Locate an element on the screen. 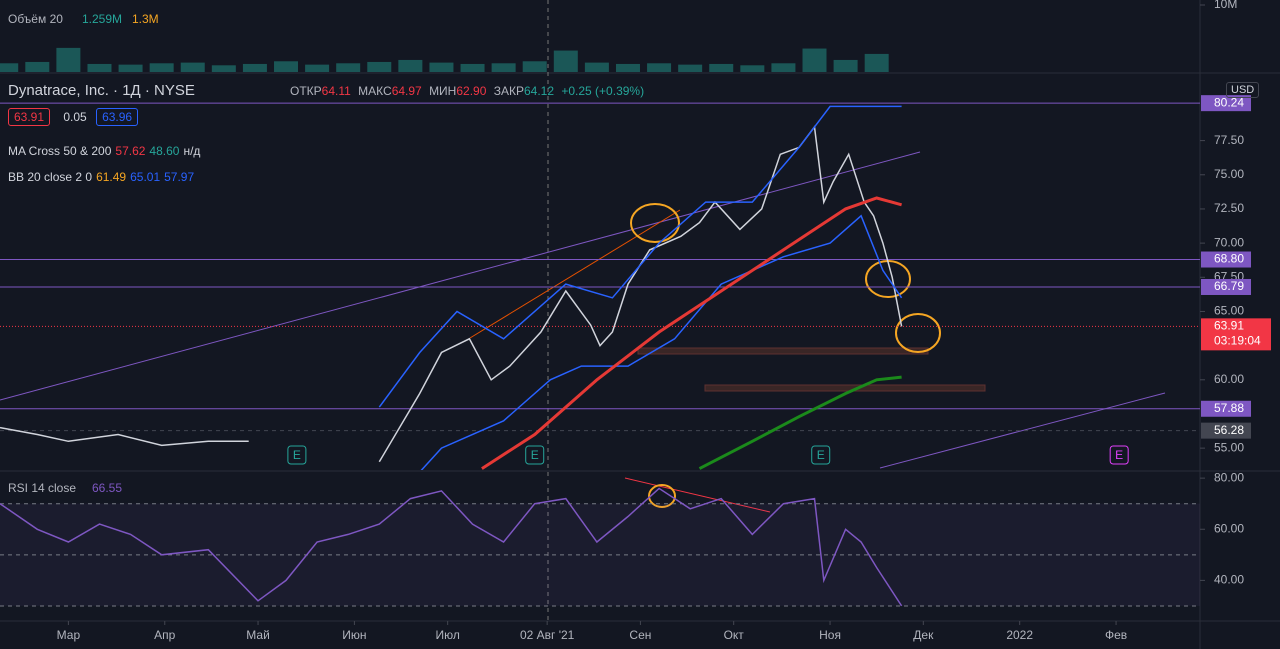 The height and width of the screenshot is (649, 1280). y-tick-label: 75.00 is located at coordinates (1229, 174).